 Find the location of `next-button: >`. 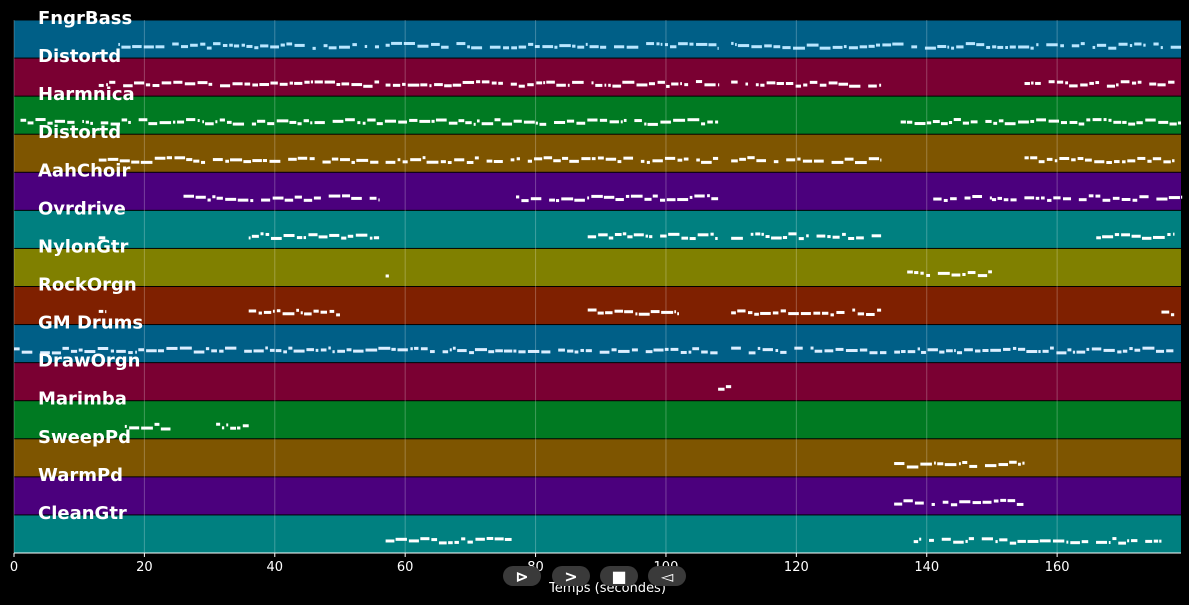

next-button: > is located at coordinates (571, 576).